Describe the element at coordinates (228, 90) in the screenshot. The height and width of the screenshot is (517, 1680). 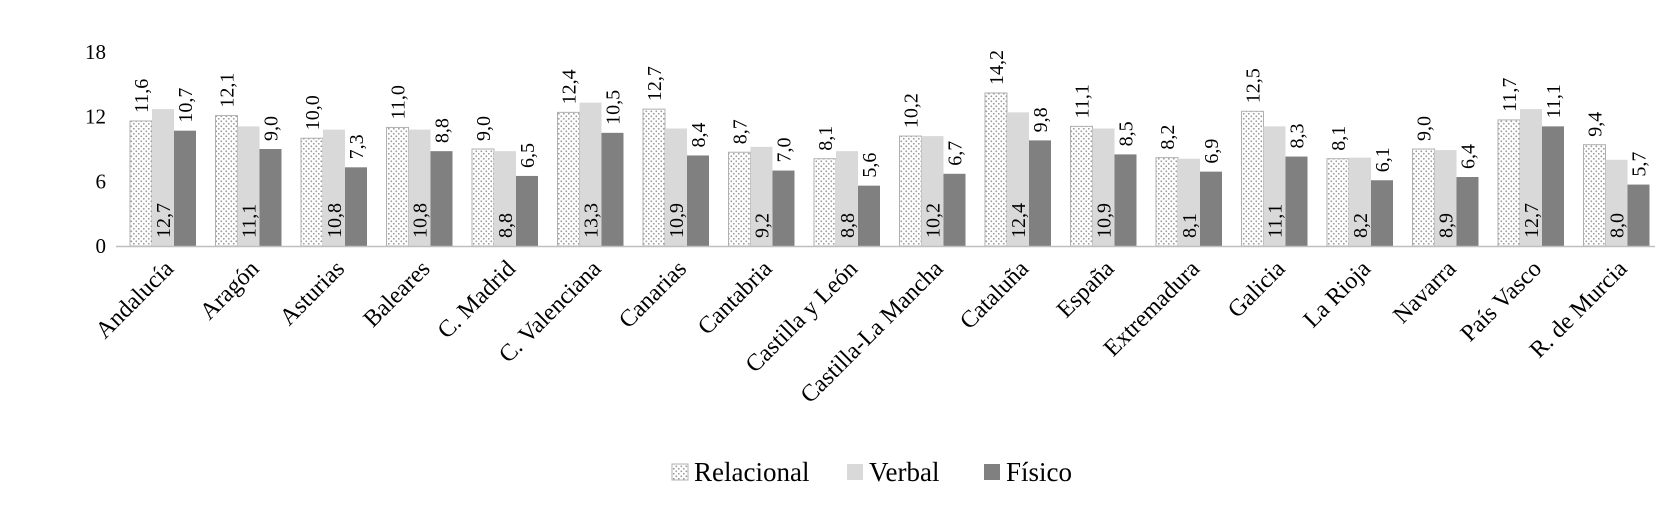
I see `data-label-relacional: 12,1` at that location.